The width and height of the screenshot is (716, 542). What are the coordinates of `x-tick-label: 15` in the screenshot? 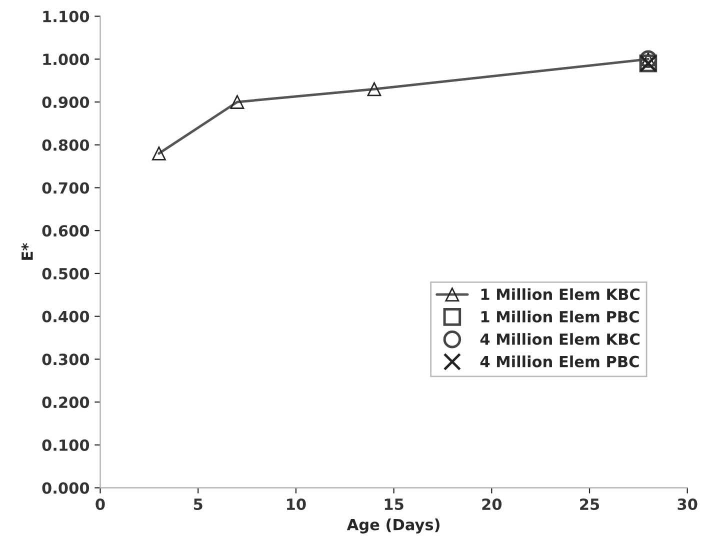 It's located at (394, 504).